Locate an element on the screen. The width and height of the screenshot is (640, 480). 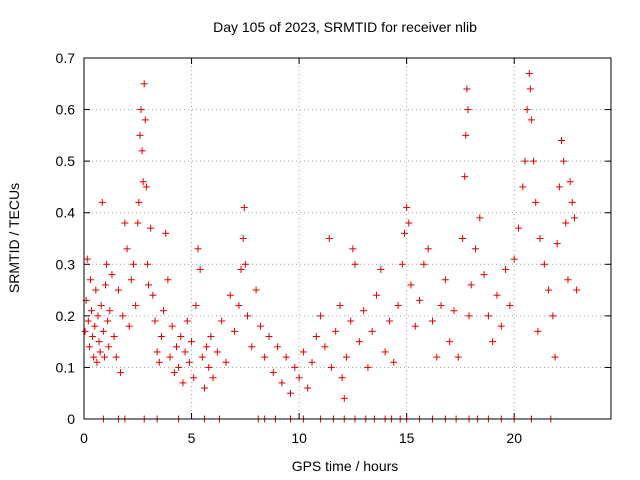
y-tick-label: 0.6 is located at coordinates (66, 110).